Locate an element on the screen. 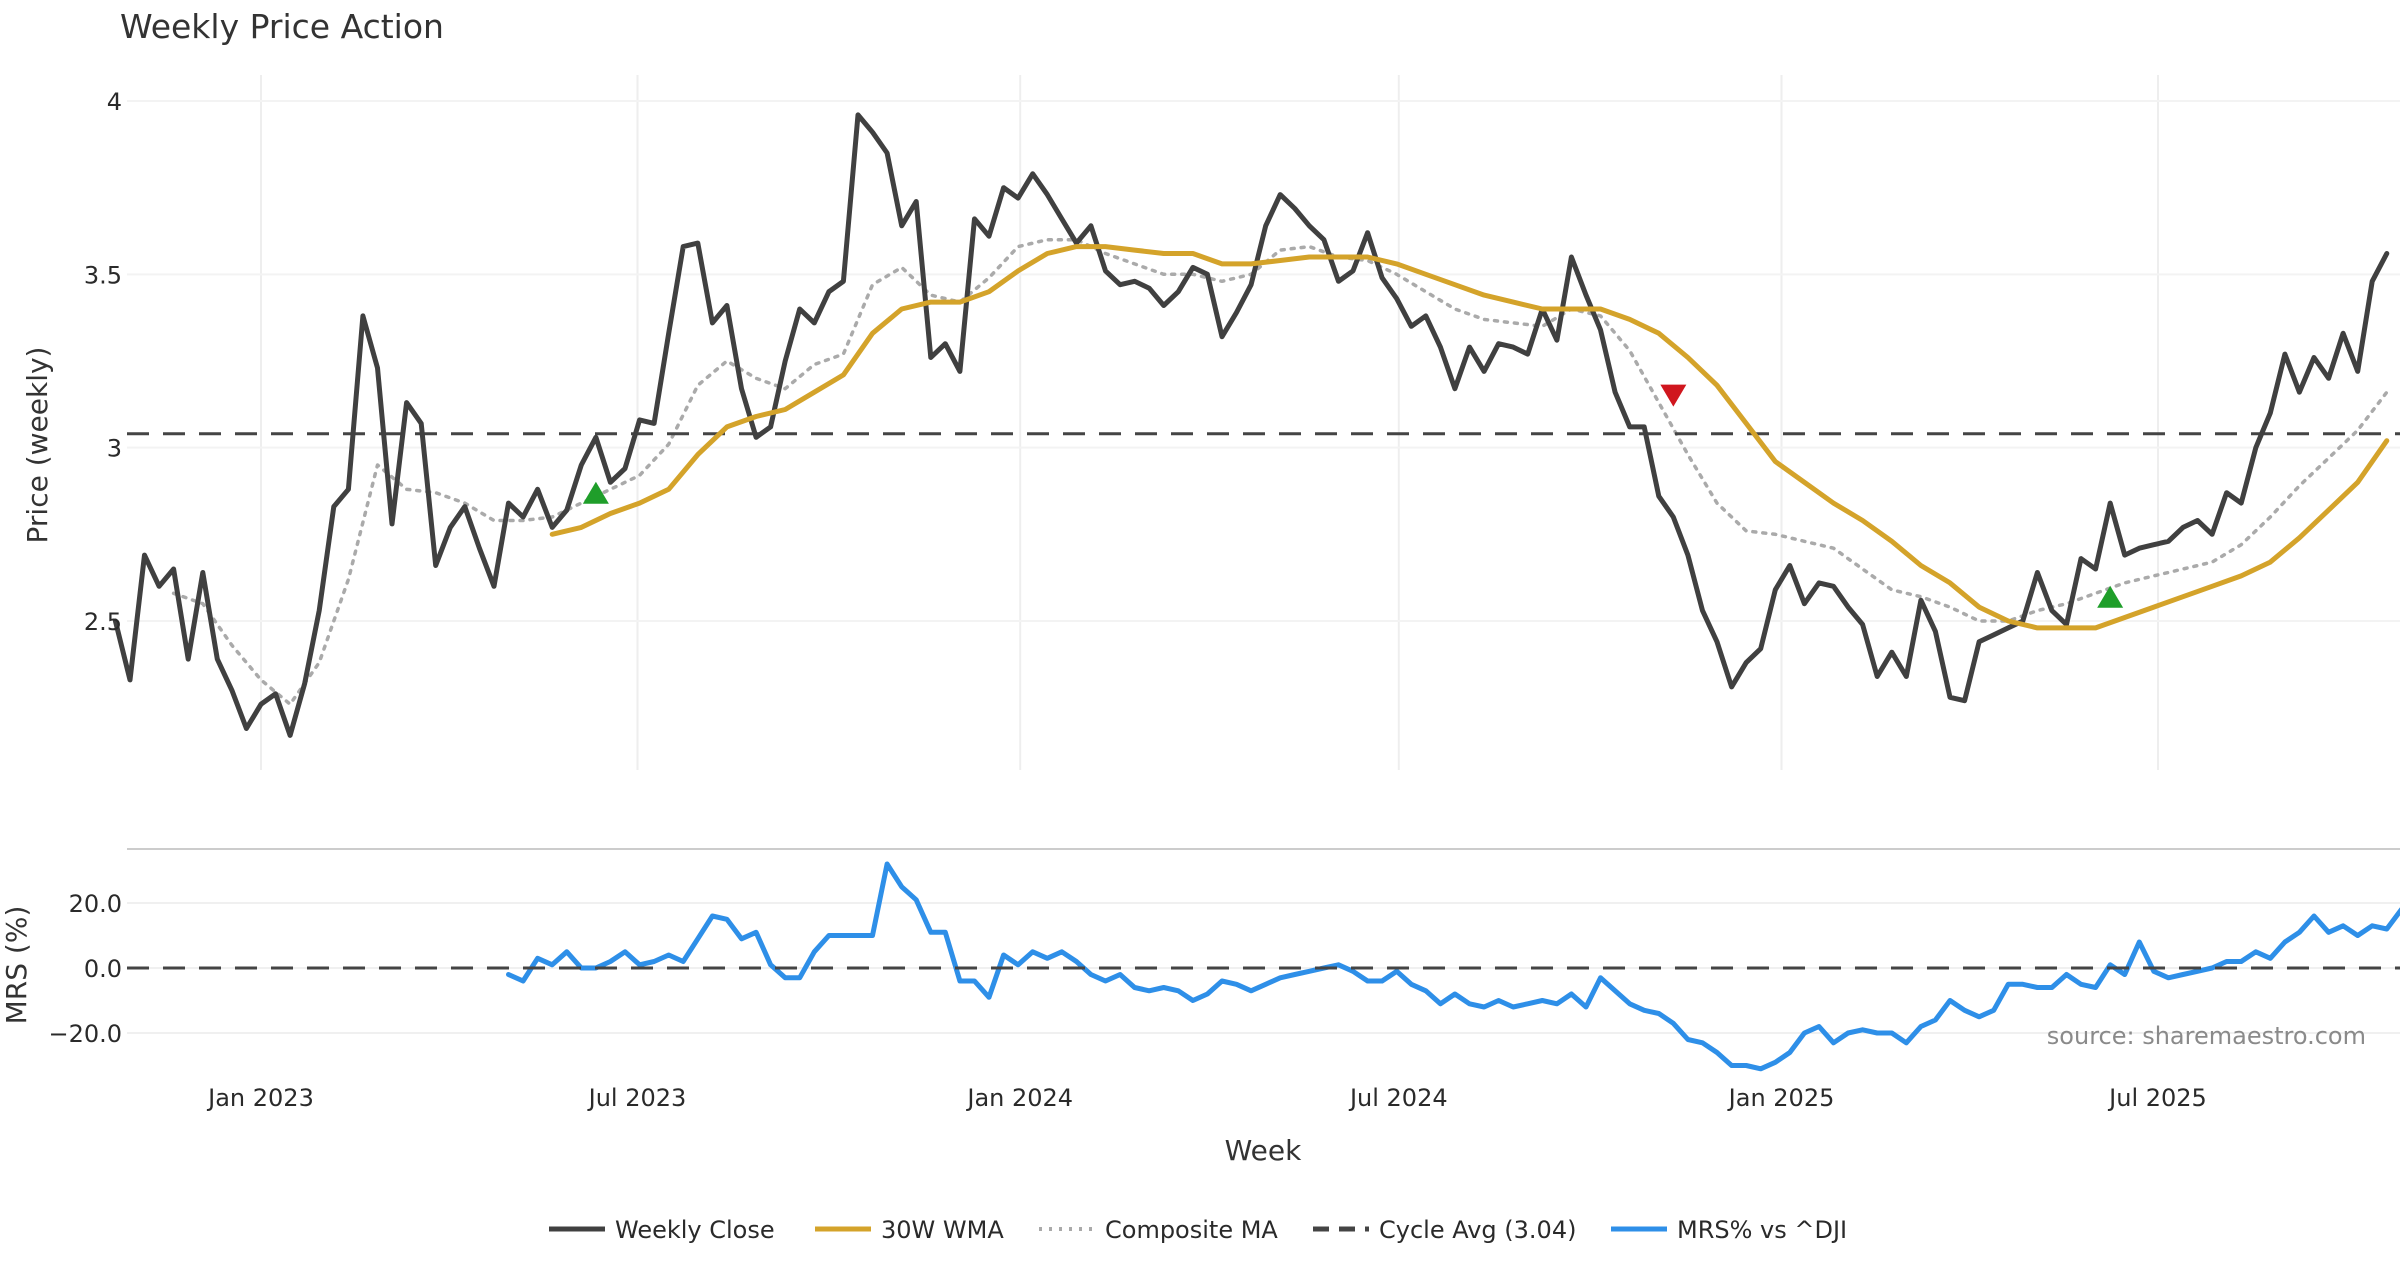  legend-item-30w-wma: 30W WMA is located at coordinates (909, 1230).